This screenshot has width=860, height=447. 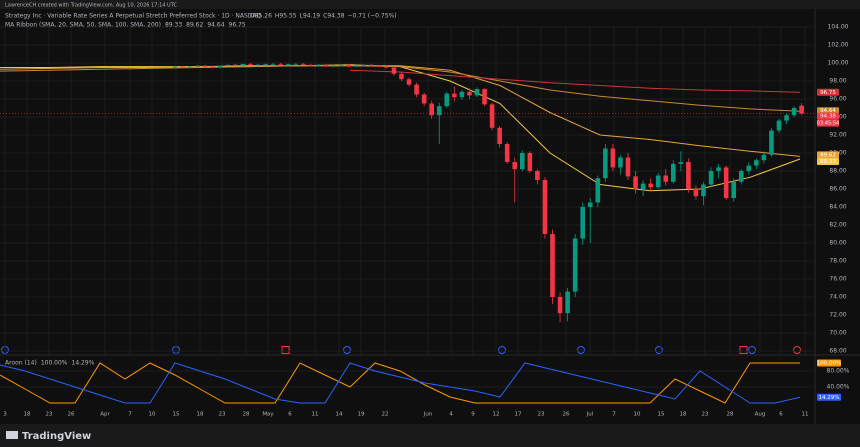 What do you see at coordinates (268, 415) in the screenshot?
I see `x-tick-label: May` at bounding box center [268, 415].